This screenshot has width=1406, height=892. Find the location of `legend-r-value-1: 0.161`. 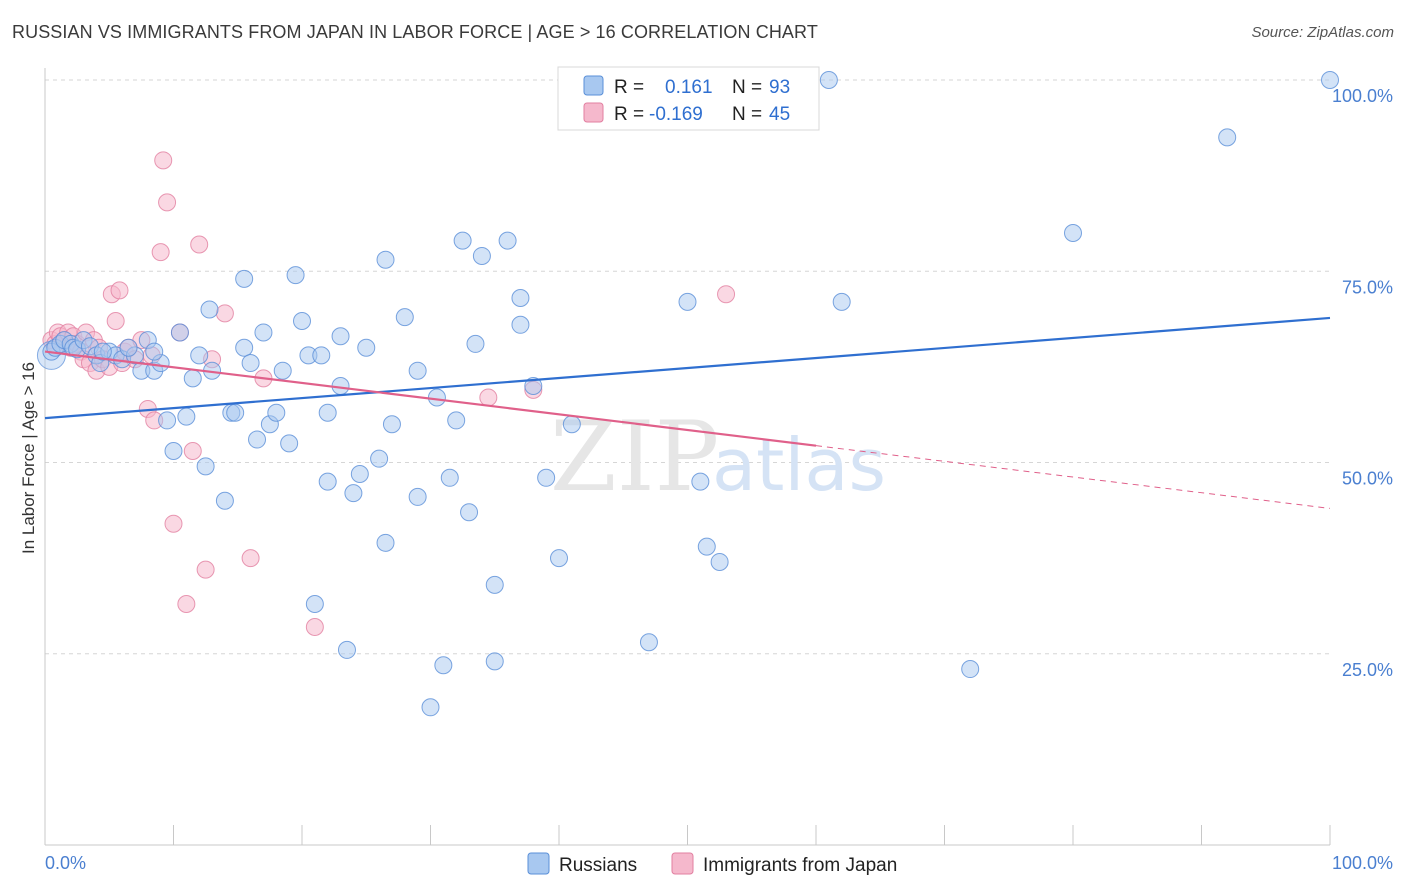

legend-r-value-1: 0.161 is located at coordinates (689, 87).